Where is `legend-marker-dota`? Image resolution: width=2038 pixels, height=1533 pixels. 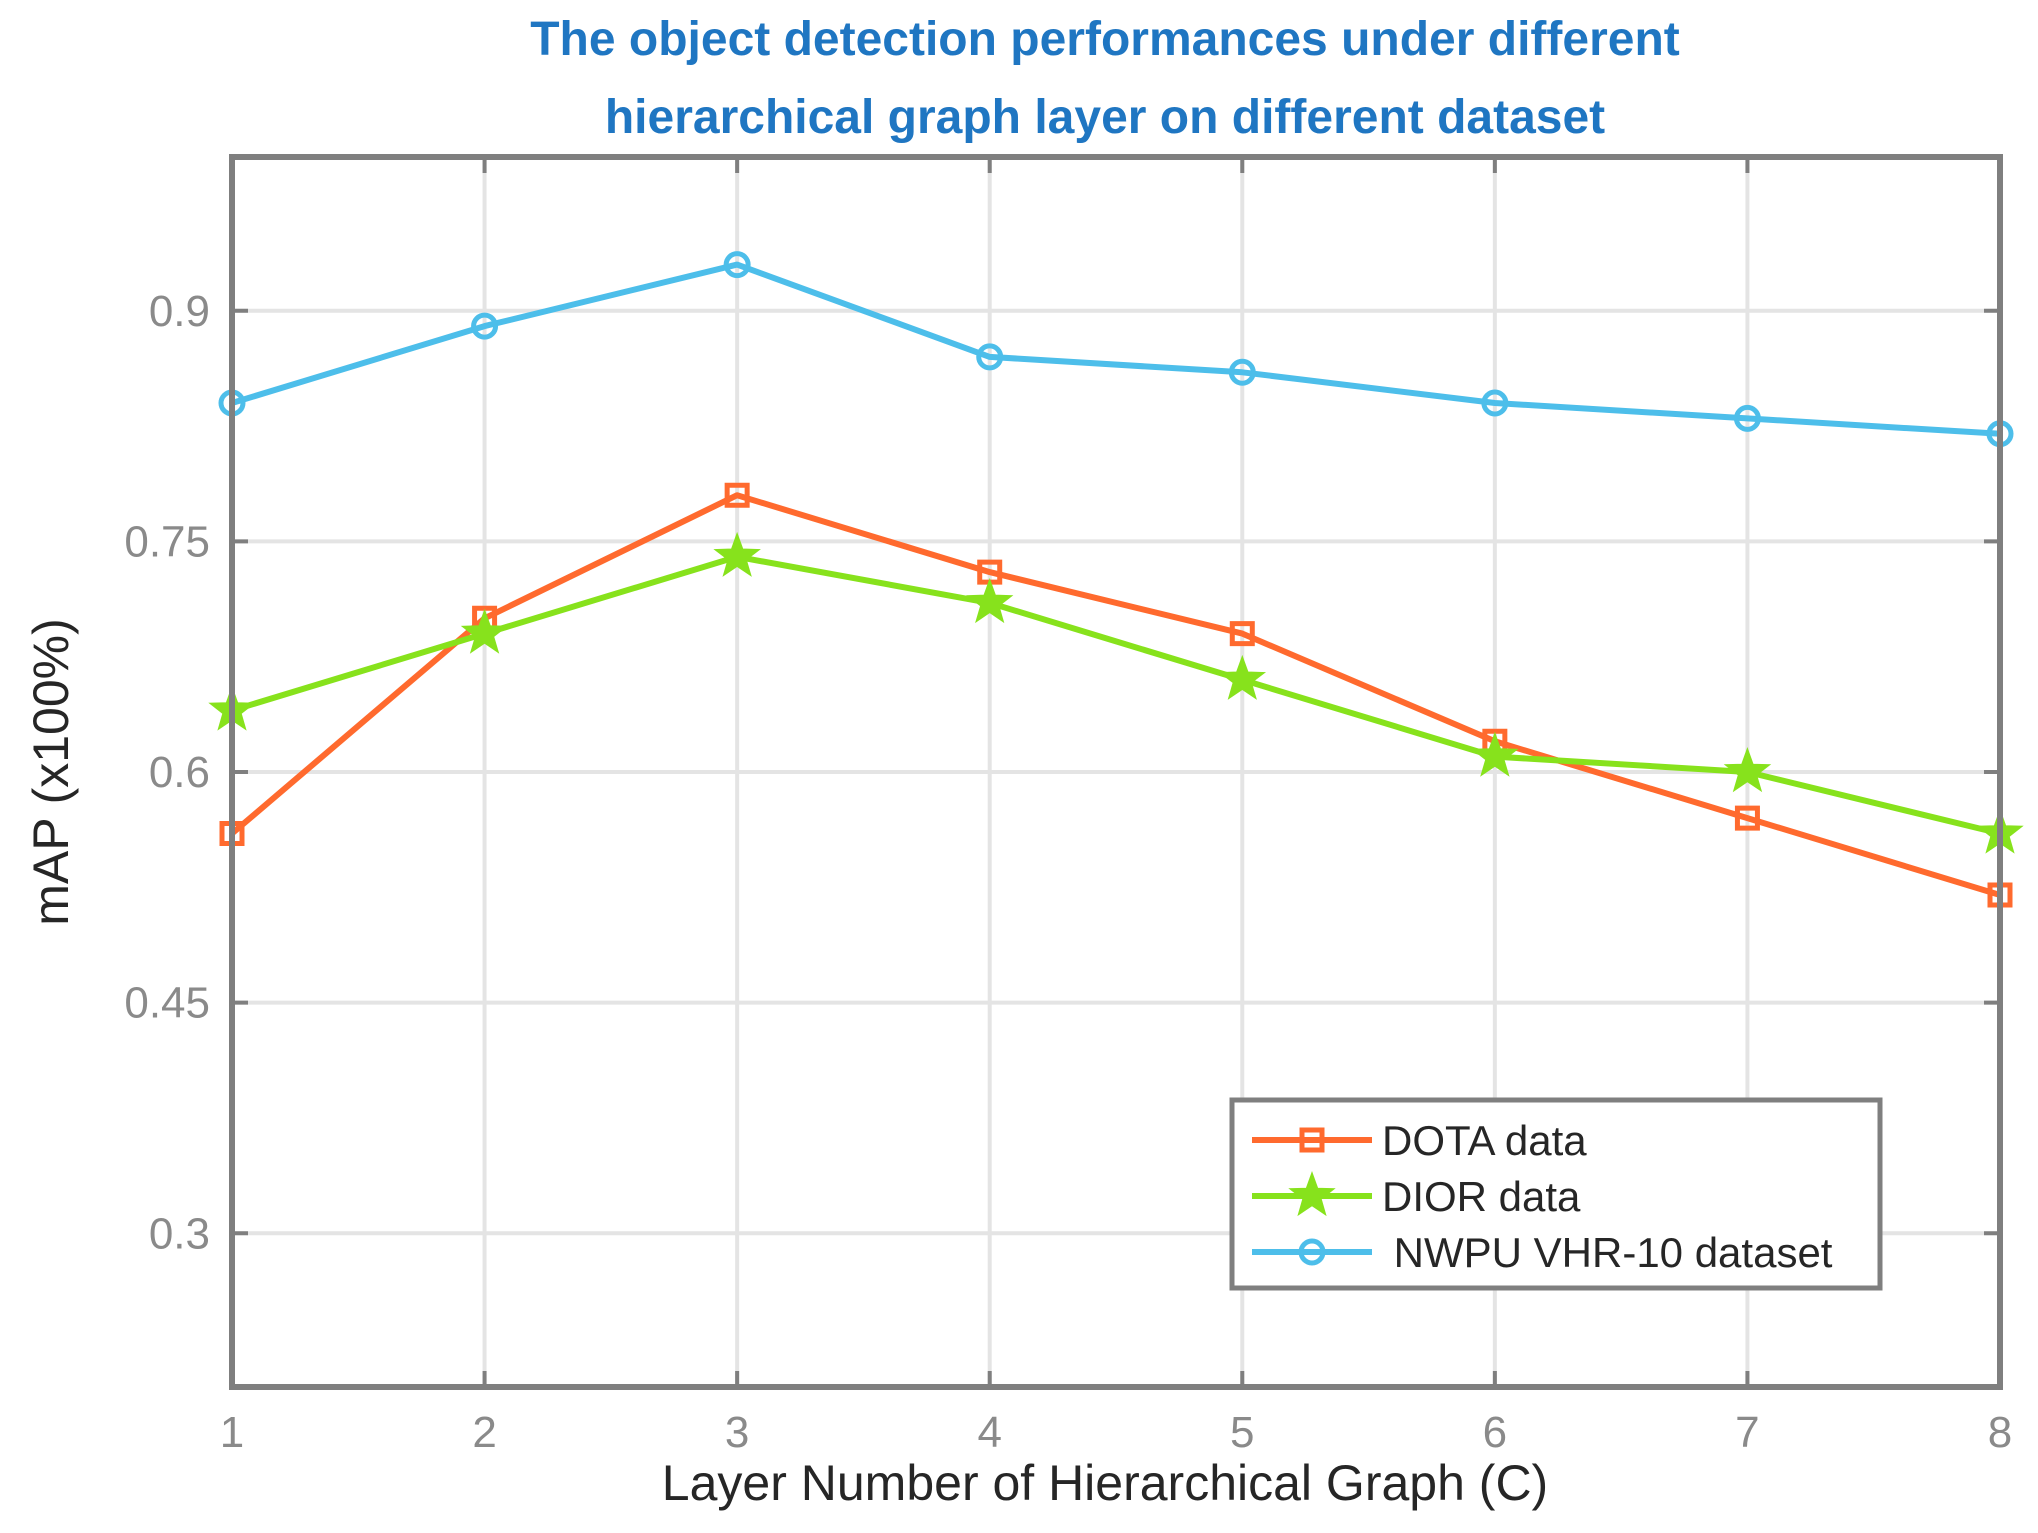 legend-marker-dota is located at coordinates (1312, 1140).